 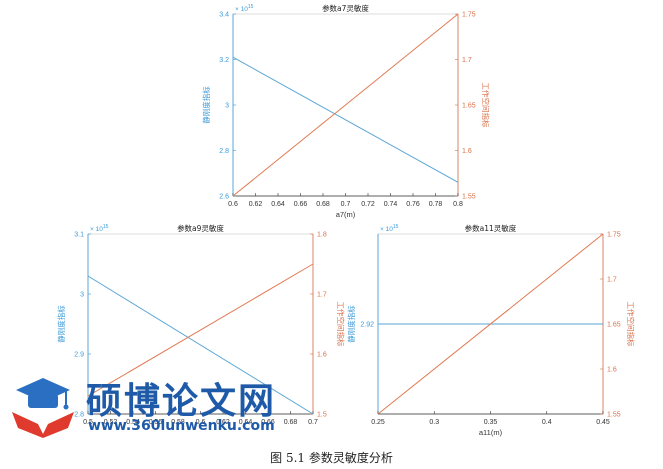 I want to click on y-left-tick-label: 3.1, so click(x=79, y=235).